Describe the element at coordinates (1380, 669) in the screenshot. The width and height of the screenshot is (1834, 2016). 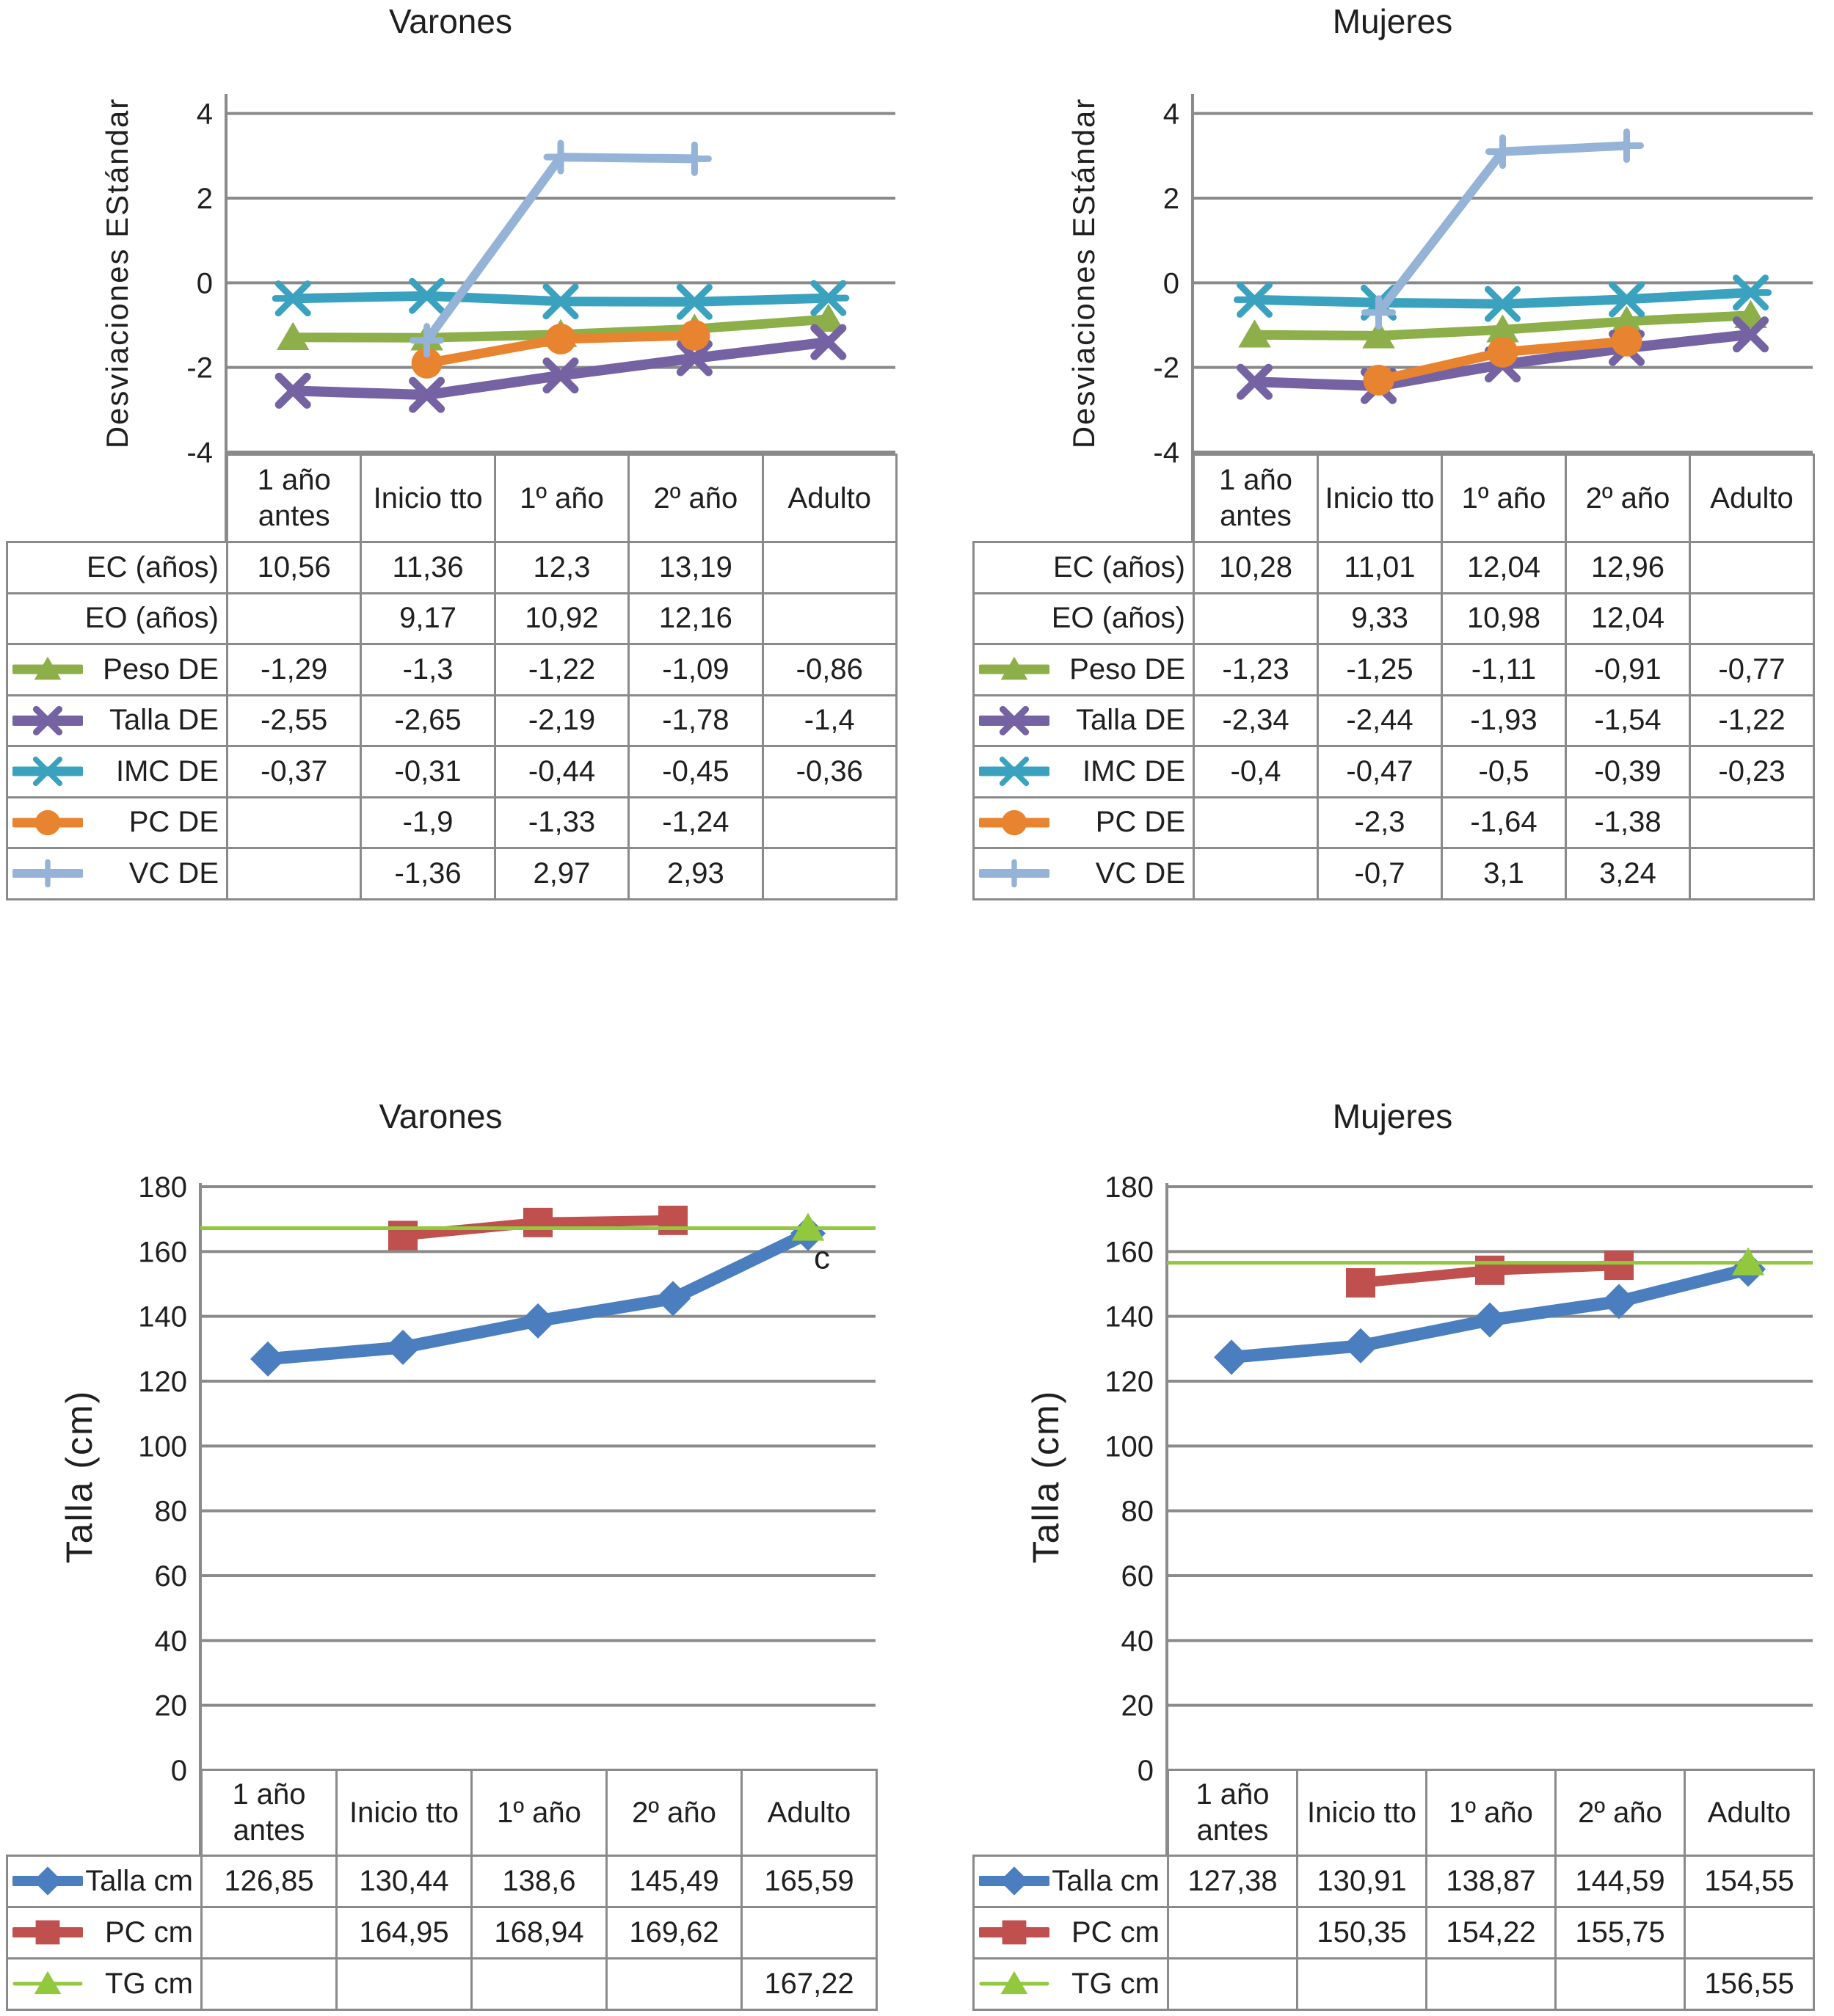
I see `table-cell: -1,25` at that location.